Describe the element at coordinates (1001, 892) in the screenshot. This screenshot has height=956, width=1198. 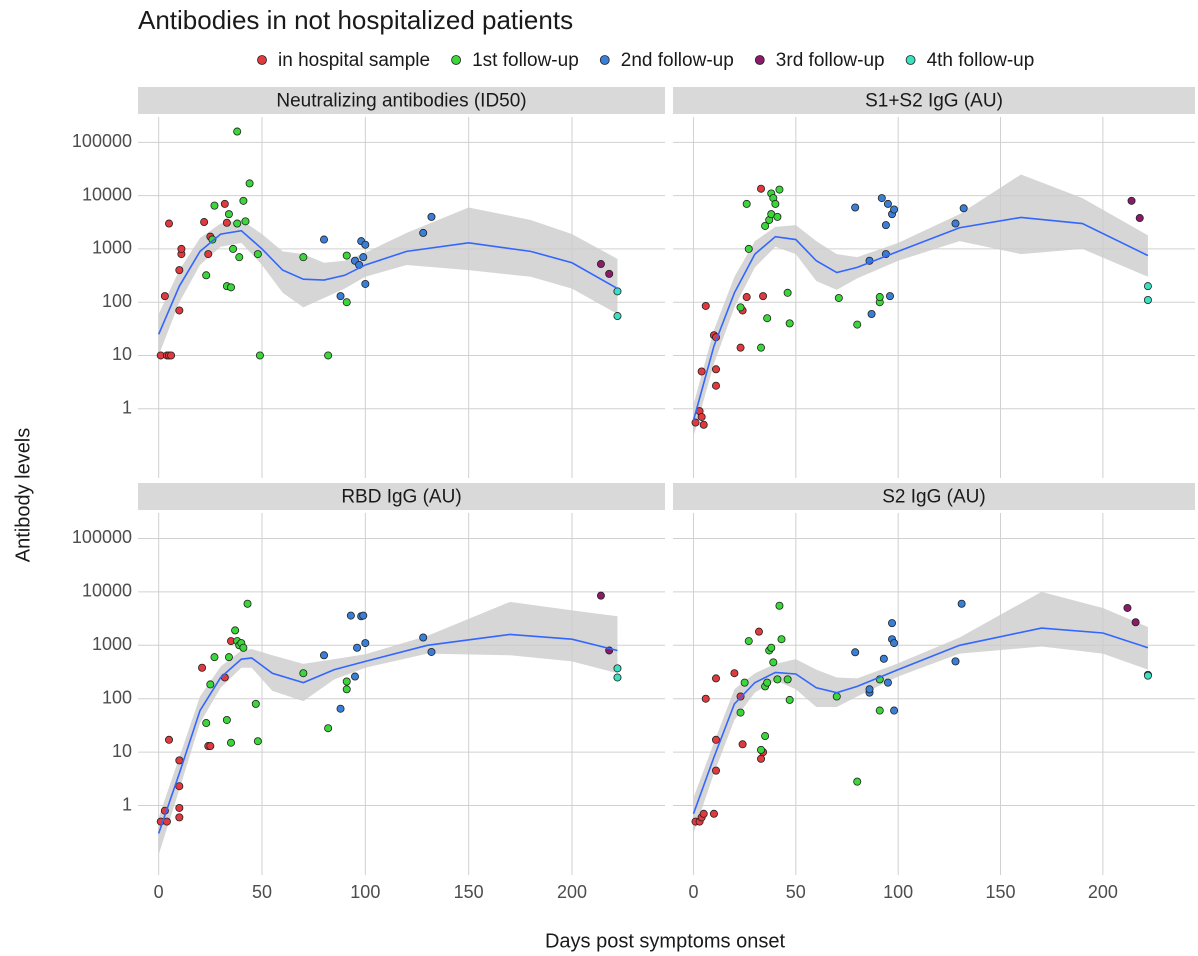
I see `x-tick-label: 150` at that location.